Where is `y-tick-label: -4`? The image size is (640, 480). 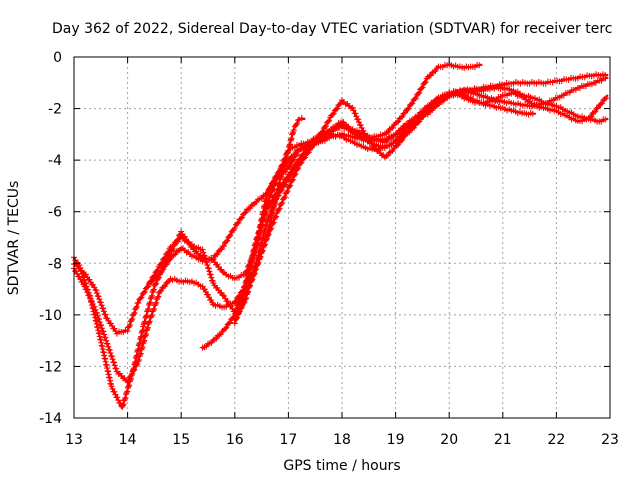
y-tick-label: -4 is located at coordinates (55, 161).